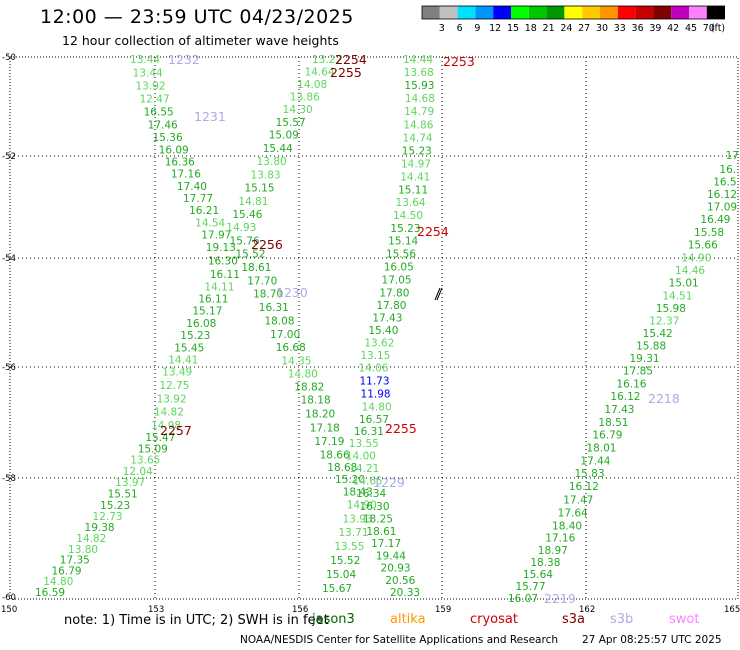  What do you see at coordinates (197, 17) in the screenshot?
I see `page-title: 12:00 — 23:59 UTC 04/23/2025` at bounding box center [197, 17].